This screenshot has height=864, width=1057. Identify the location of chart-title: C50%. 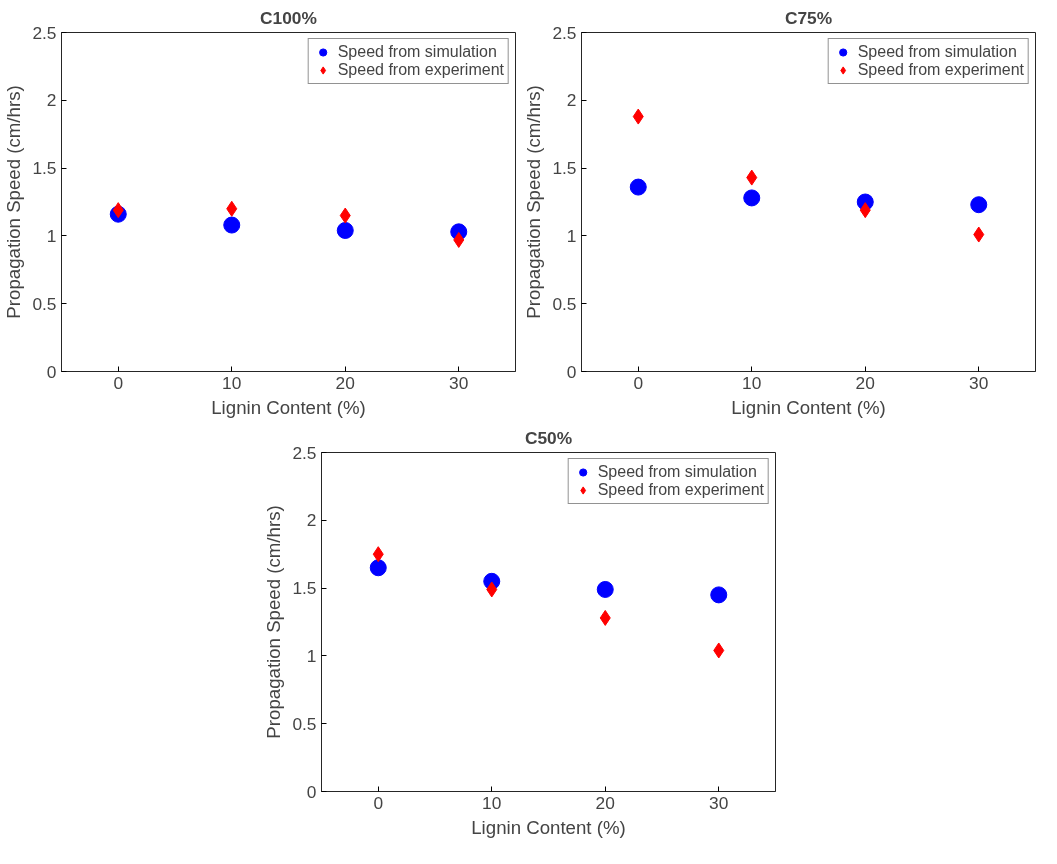
(548, 437).